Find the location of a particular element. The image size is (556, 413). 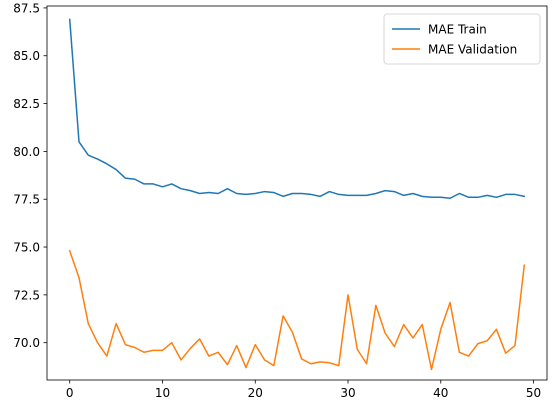

x-tick-label: 40 is located at coordinates (440, 393).